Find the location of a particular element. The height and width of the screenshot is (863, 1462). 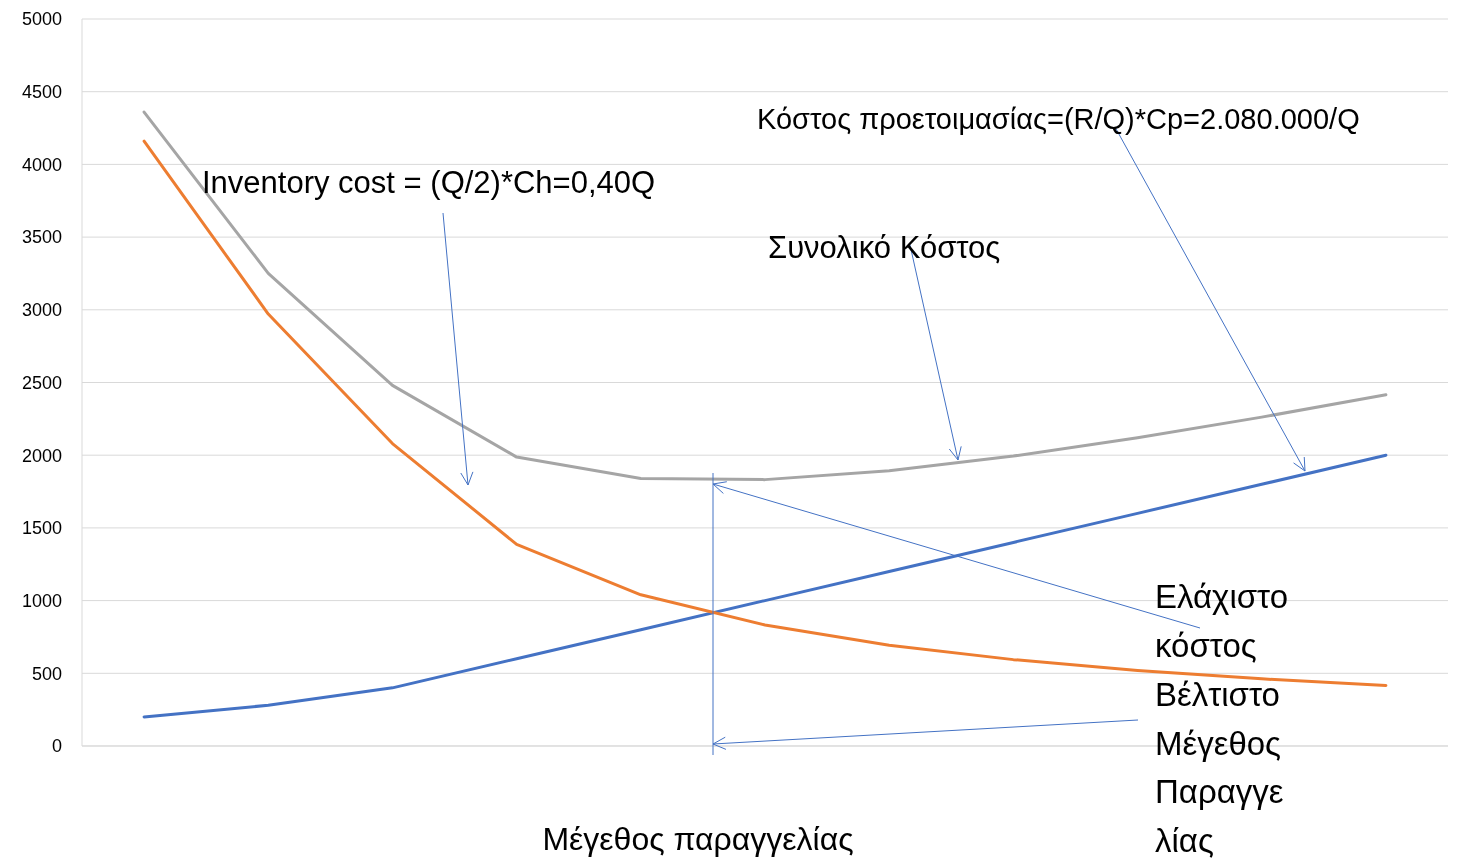

y-tick-label: 0 is located at coordinates (56, 746).